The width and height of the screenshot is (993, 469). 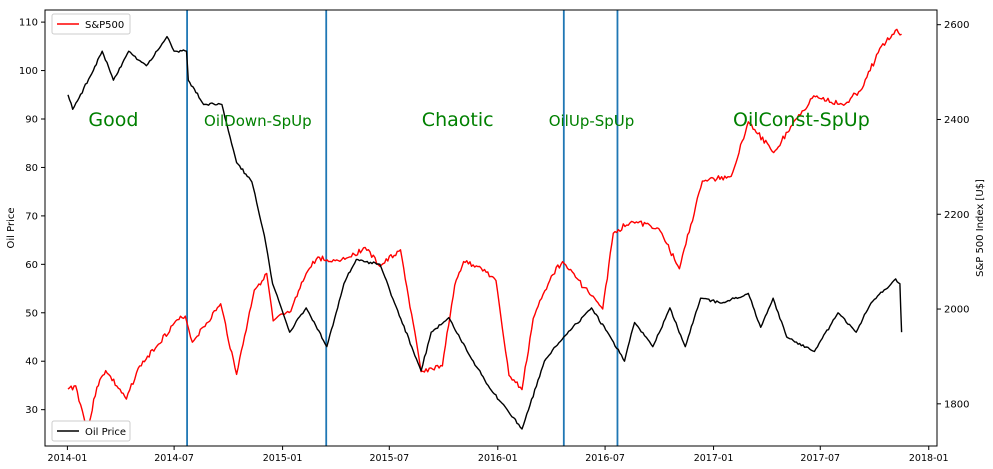 I want to click on y-right-tick-label-0: 1800, so click(x=956, y=404).